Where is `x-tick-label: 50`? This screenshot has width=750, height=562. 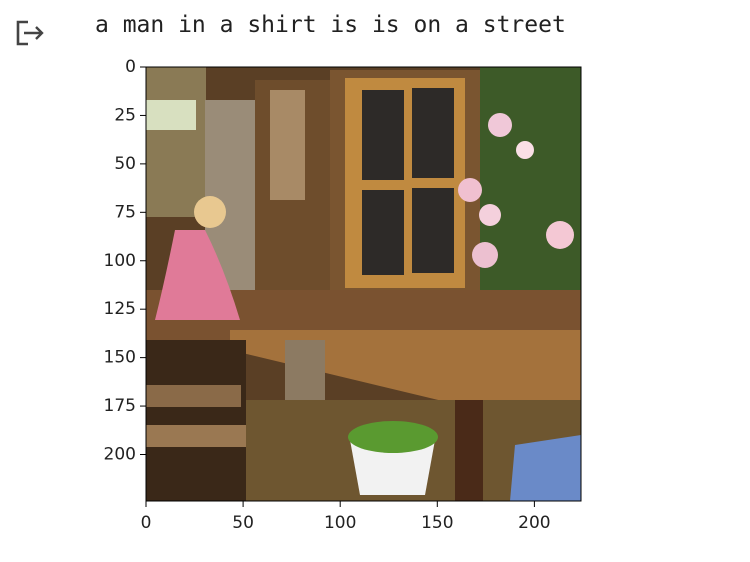 x-tick-label: 50 is located at coordinates (243, 523).